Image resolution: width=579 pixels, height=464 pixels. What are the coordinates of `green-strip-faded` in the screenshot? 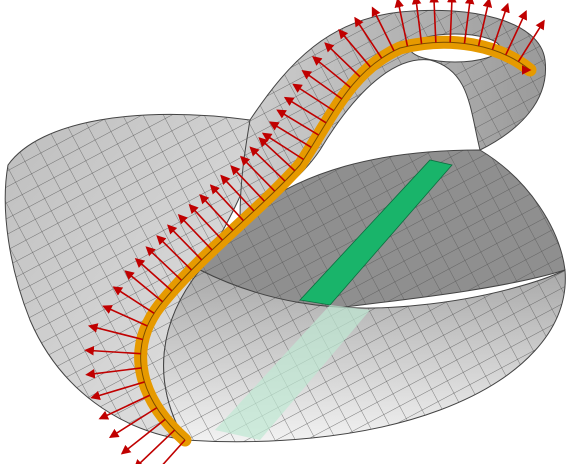 It's located at (292, 372).